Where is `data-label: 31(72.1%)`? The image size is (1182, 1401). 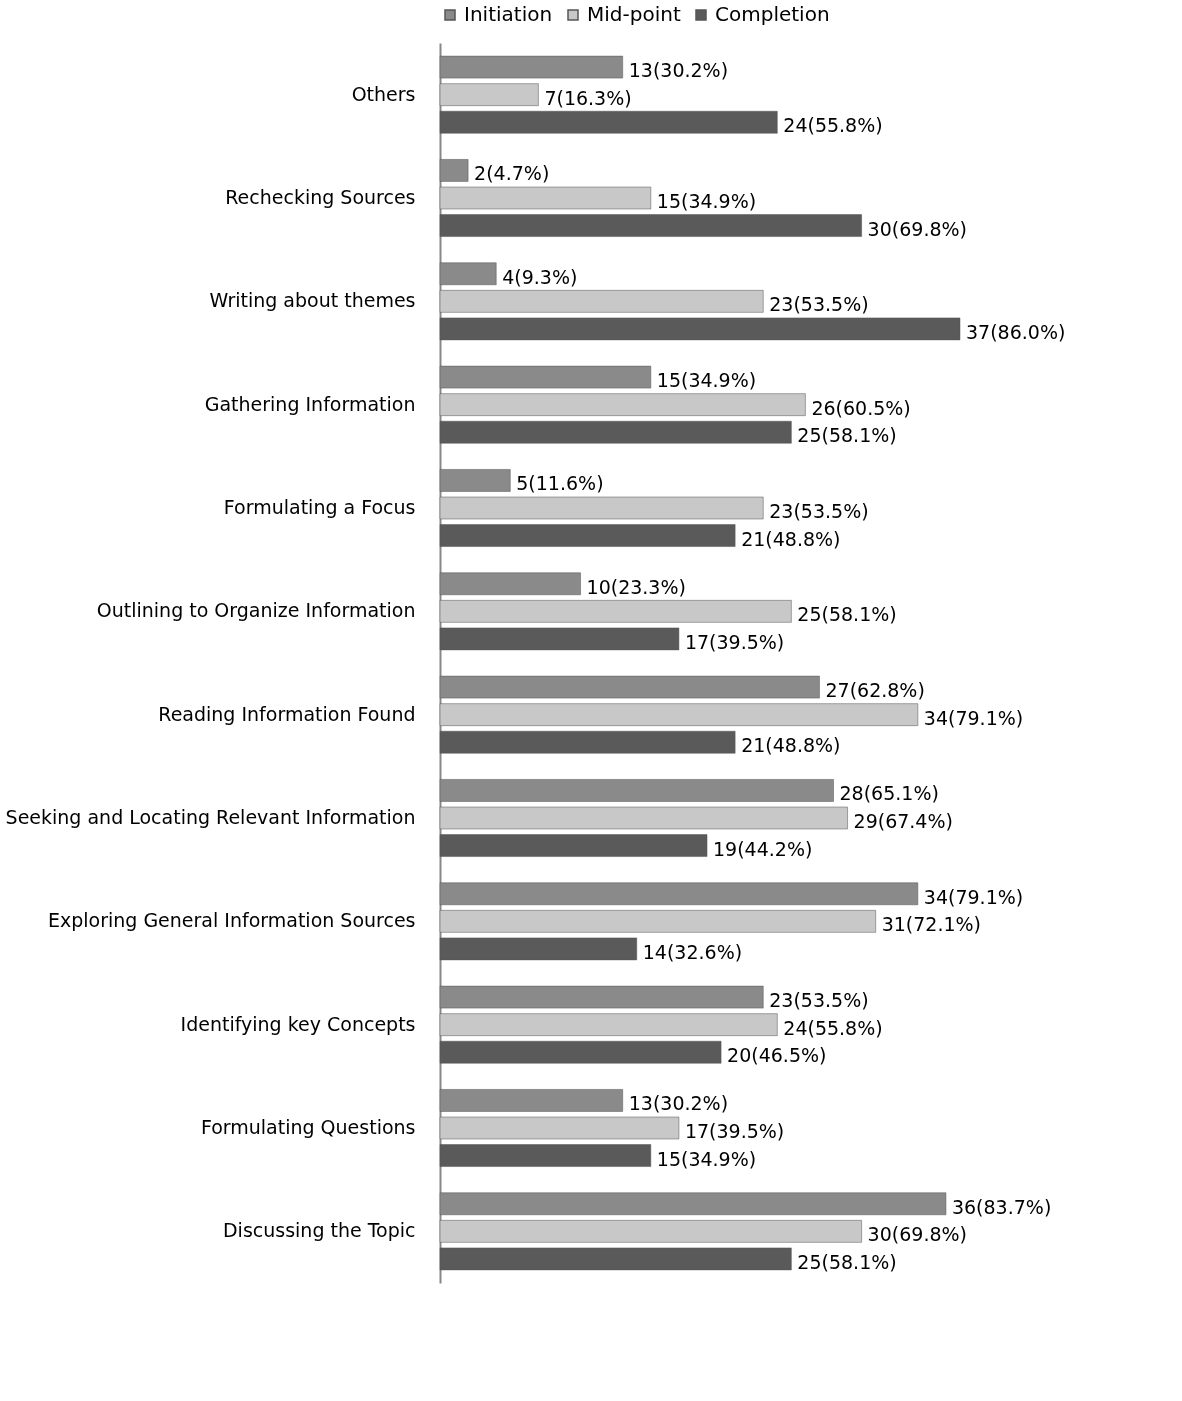
data-label: 31(72.1%) is located at coordinates (931, 924).